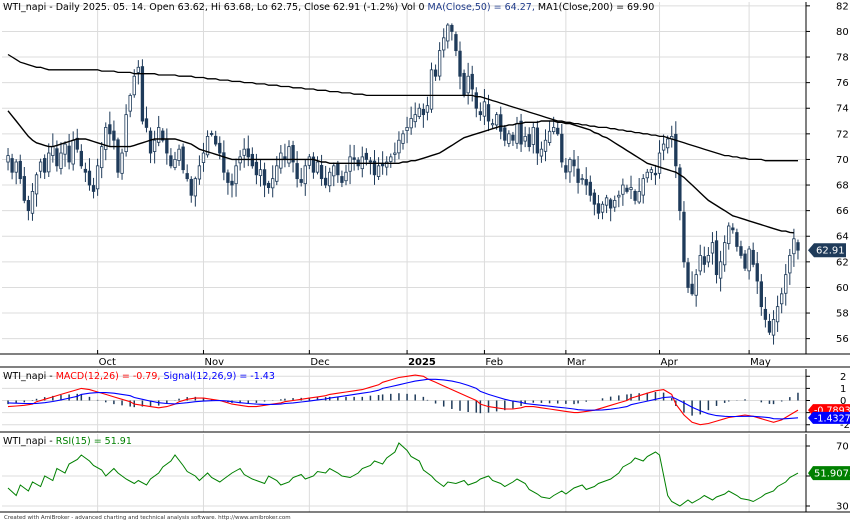  Describe the element at coordinates (670, 362) in the screenshot. I see `x-tick-label: Apr` at that location.